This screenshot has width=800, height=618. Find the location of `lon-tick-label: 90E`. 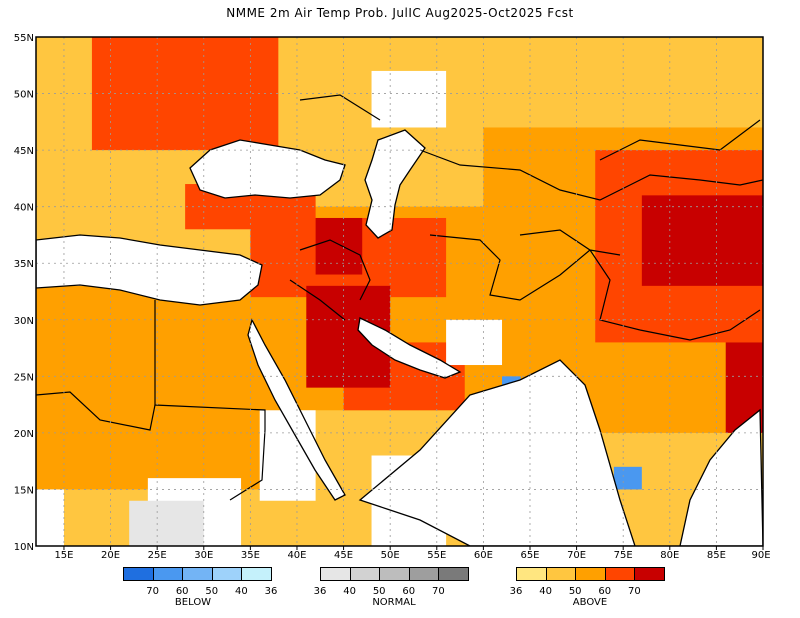

lon-tick-label: 90E is located at coordinates (760, 555).